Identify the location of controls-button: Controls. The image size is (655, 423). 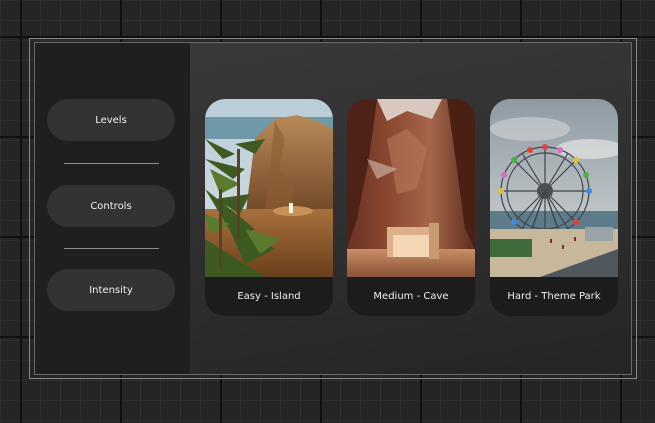
(111, 206).